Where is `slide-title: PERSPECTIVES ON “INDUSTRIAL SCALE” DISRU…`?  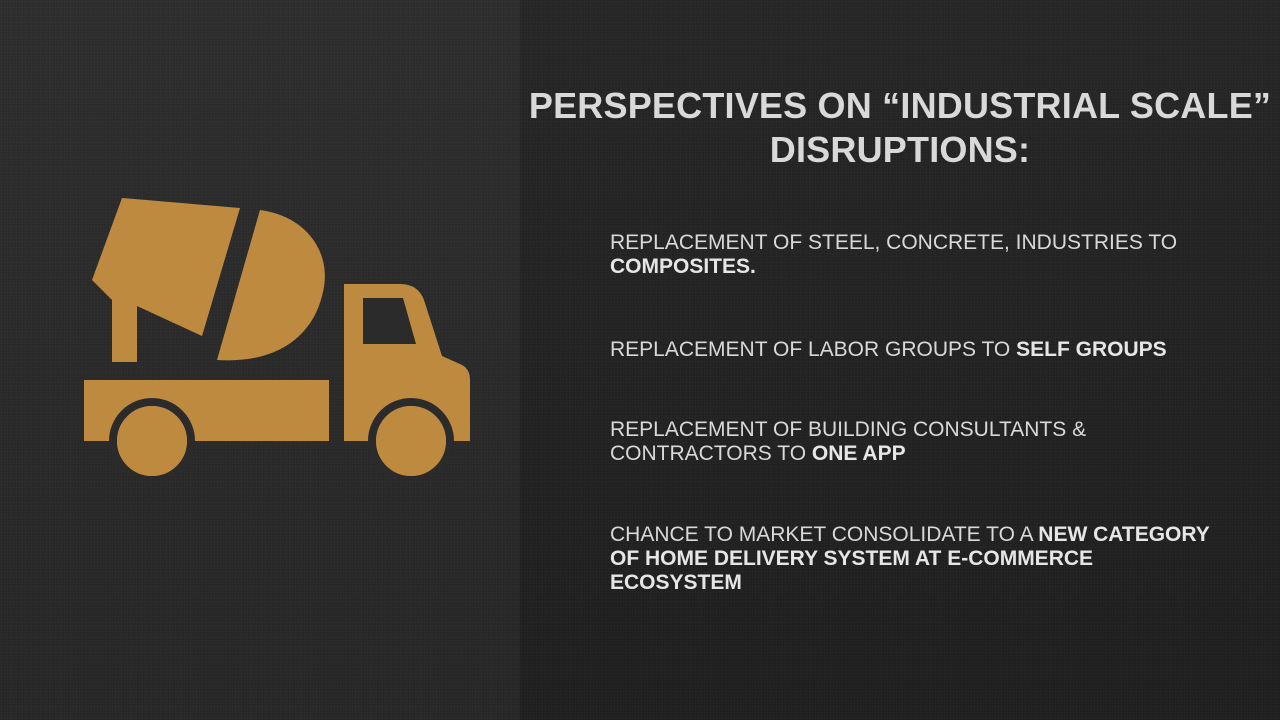 slide-title: PERSPECTIVES ON “INDUSTRIAL SCALE” DISRU… is located at coordinates (900, 128).